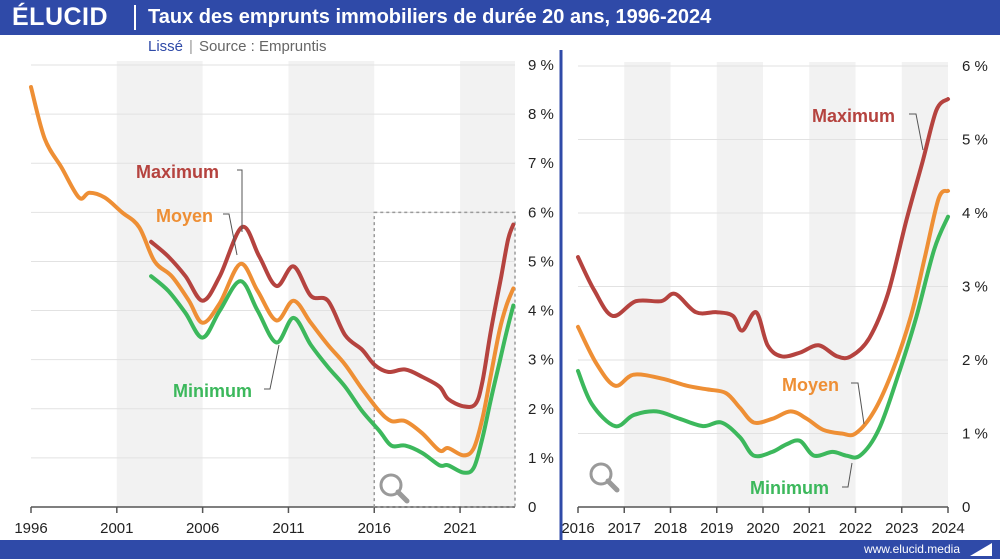 The height and width of the screenshot is (559, 1000). I want to click on right-x-tick-label: 2020, so click(762, 528).